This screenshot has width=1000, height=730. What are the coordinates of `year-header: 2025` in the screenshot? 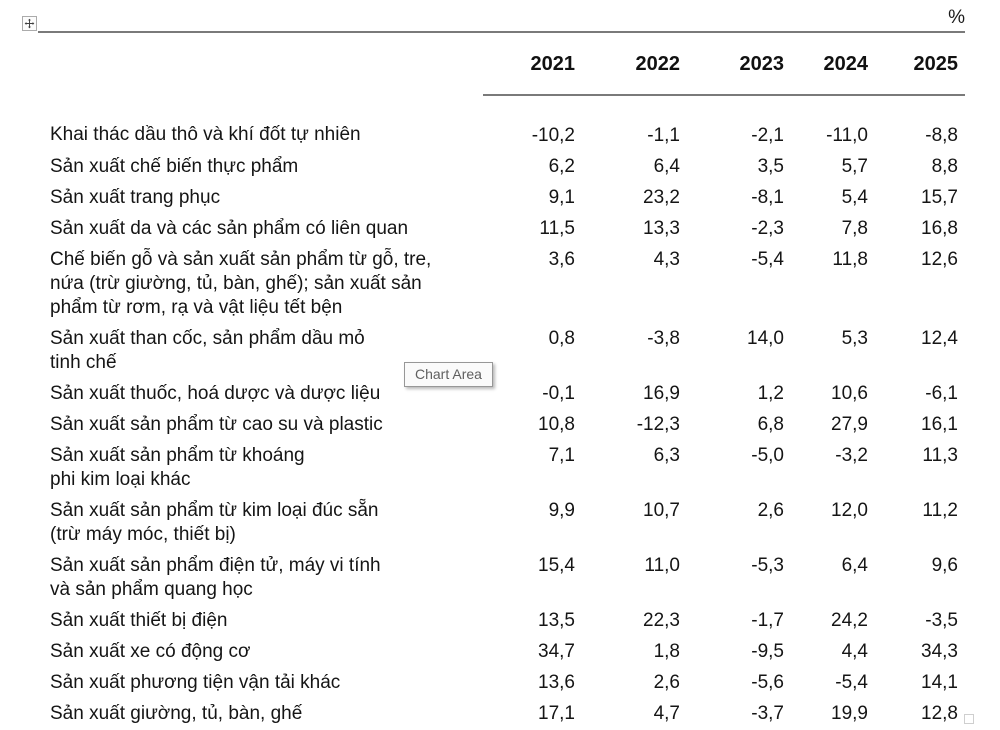 It's located at (916, 71).